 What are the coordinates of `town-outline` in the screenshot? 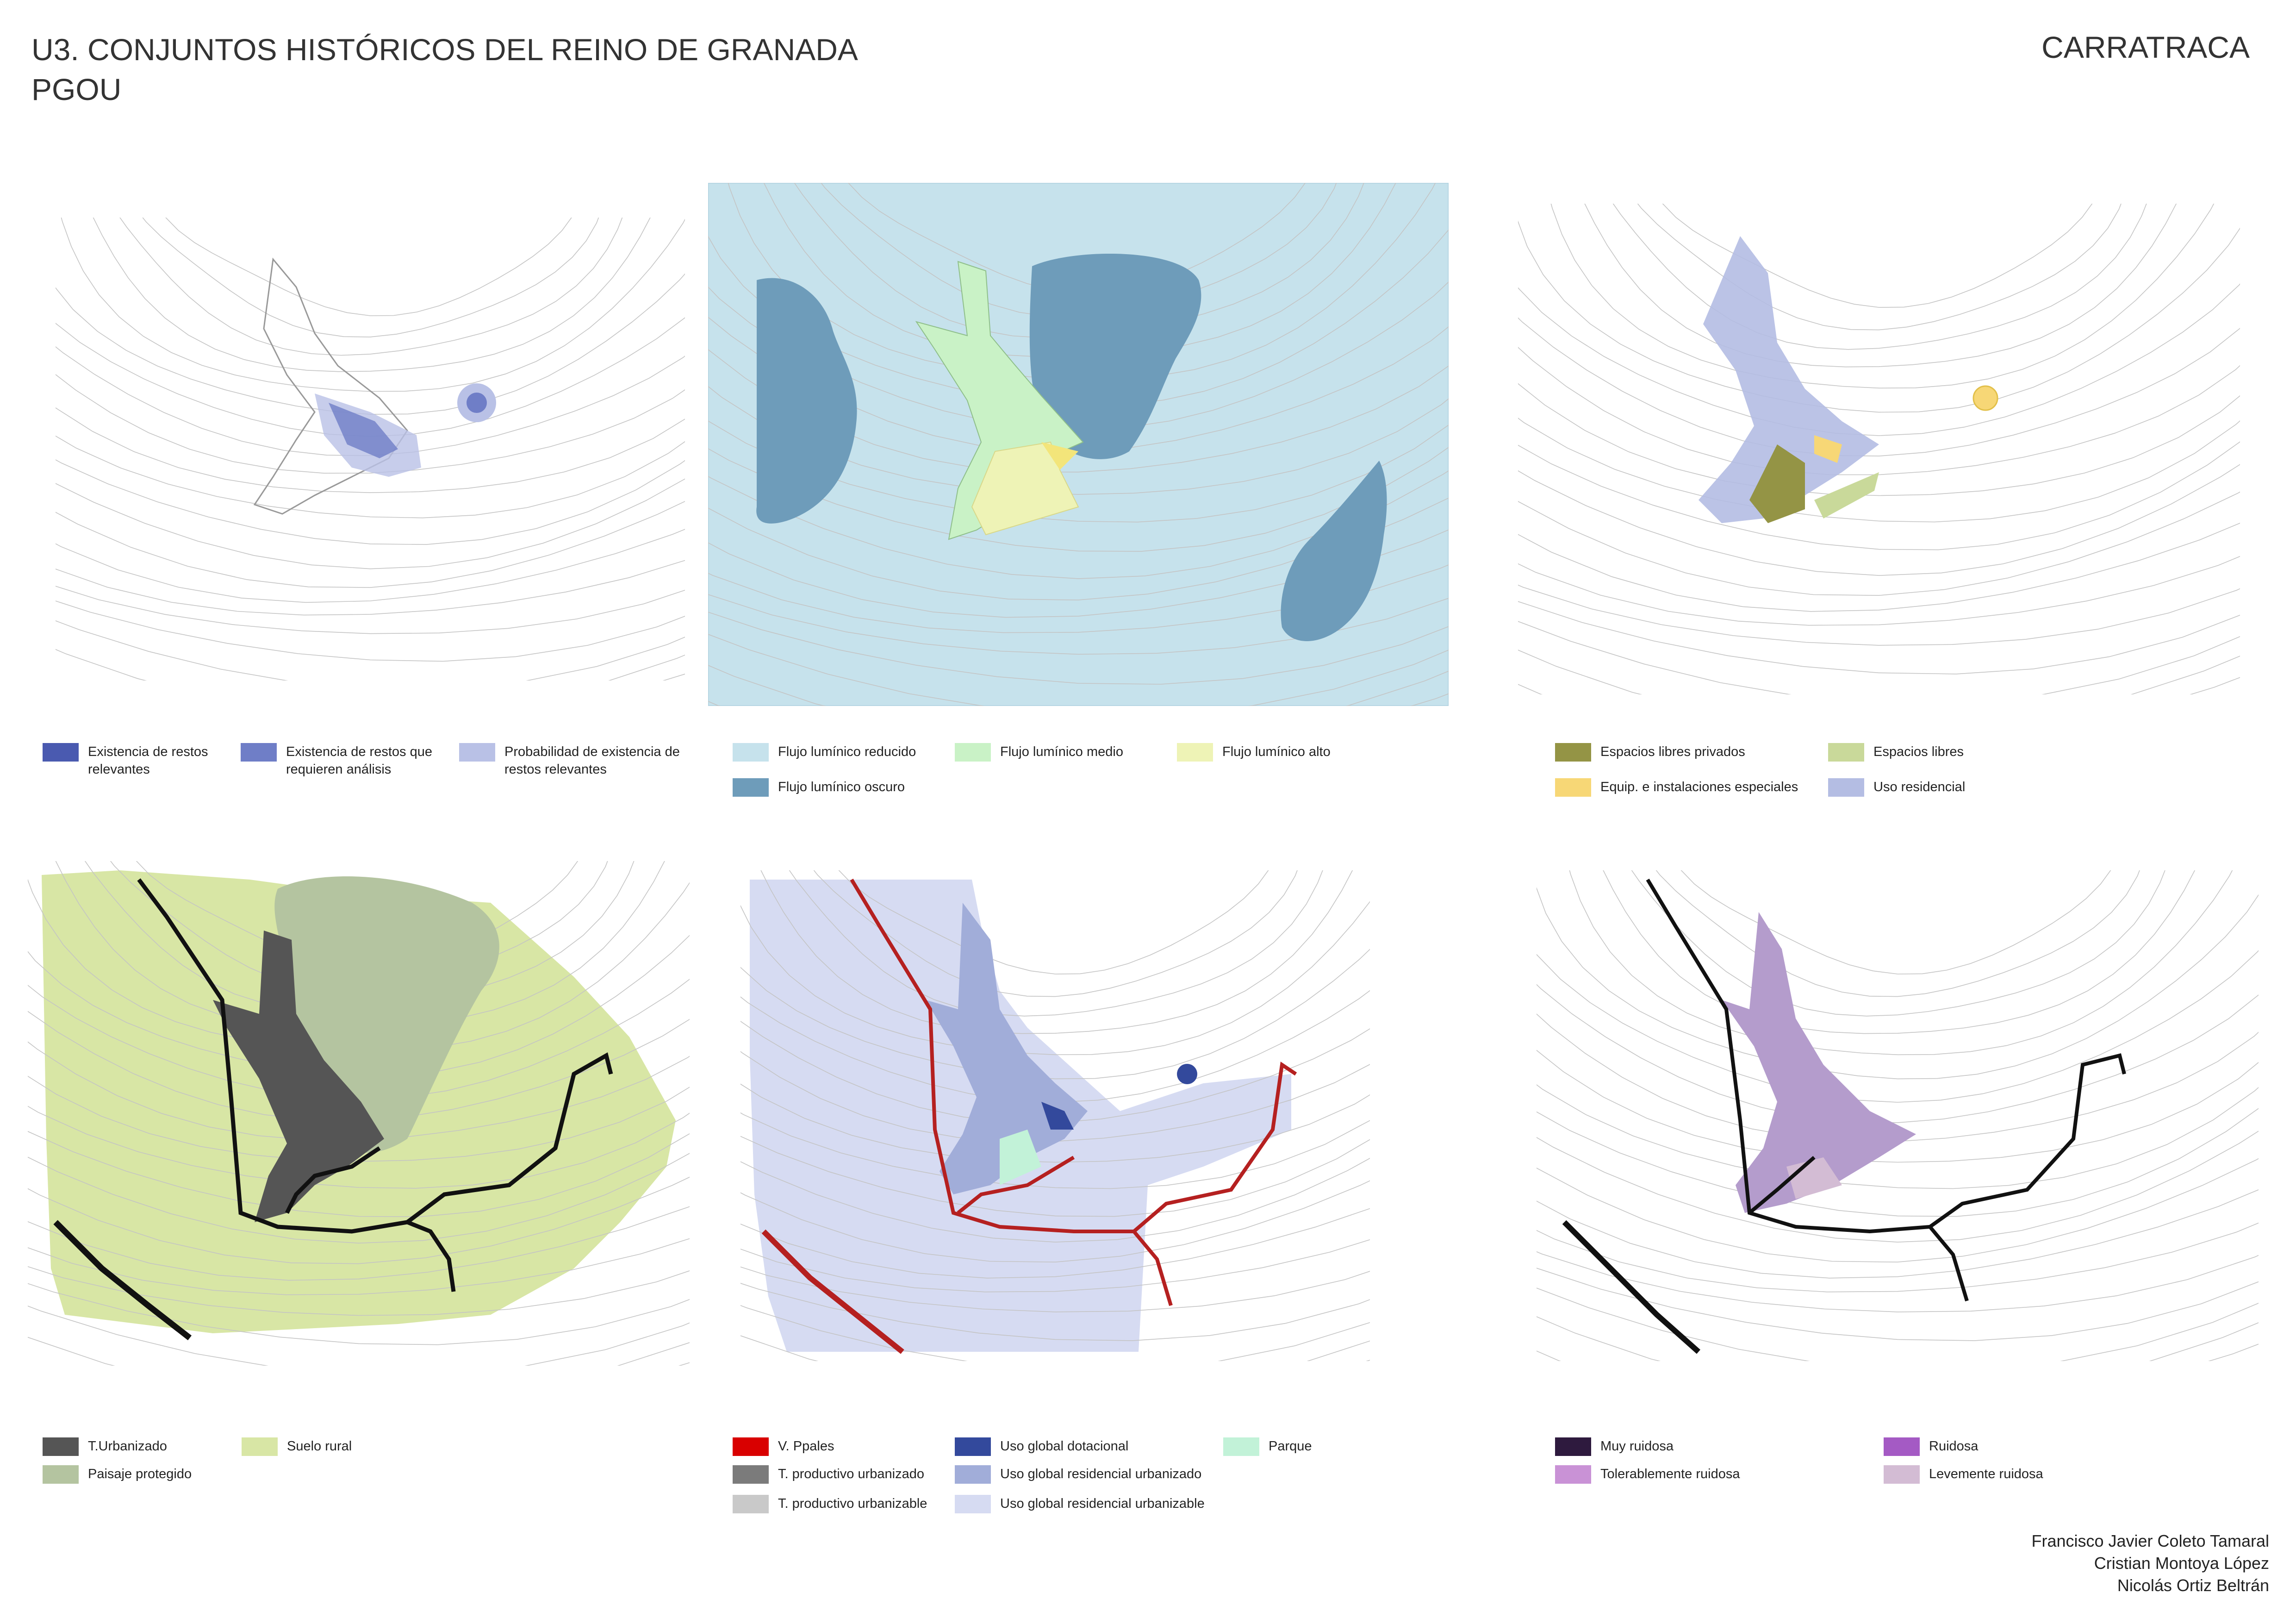 It's located at (330, 386).